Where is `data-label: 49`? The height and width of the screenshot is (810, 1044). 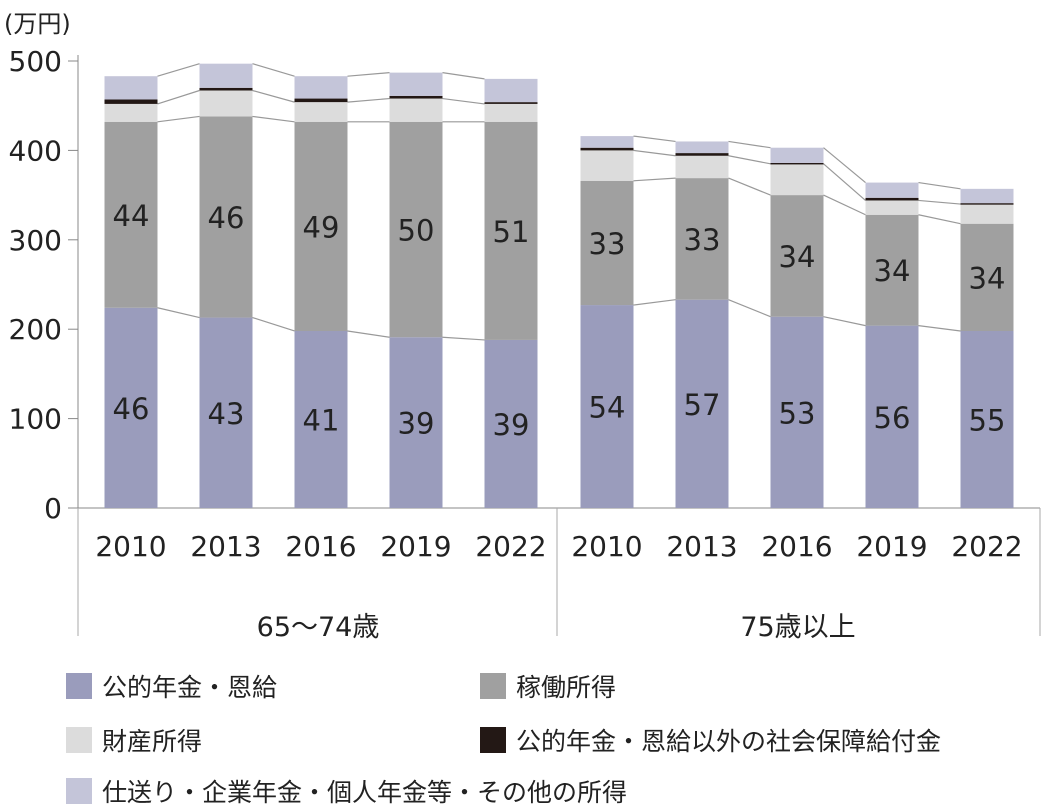
data-label: 49 is located at coordinates (321, 227).